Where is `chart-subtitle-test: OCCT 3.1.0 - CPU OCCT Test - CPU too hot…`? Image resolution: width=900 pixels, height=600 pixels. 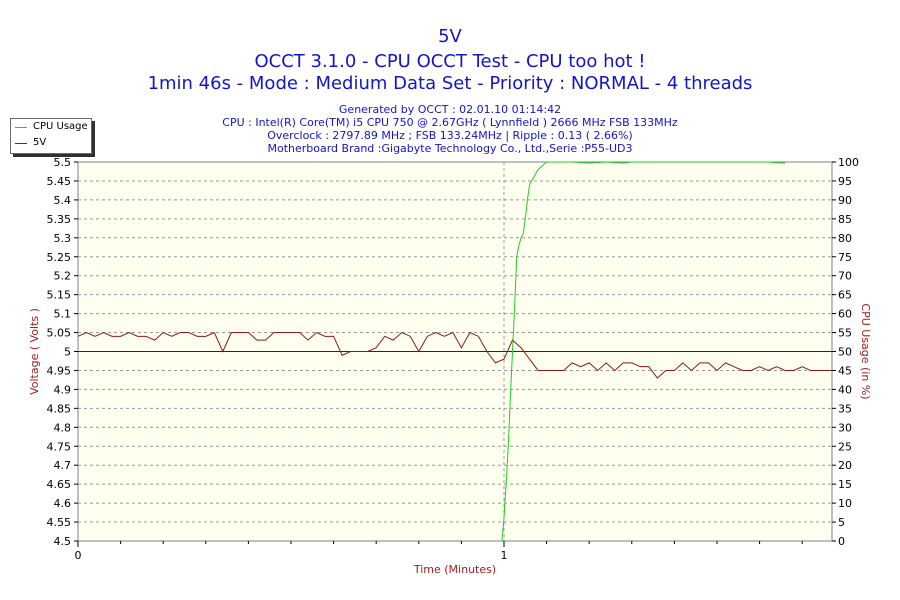
chart-subtitle-test: OCCT 3.1.0 - CPU OCCT Test - CPU too hot… is located at coordinates (450, 61).